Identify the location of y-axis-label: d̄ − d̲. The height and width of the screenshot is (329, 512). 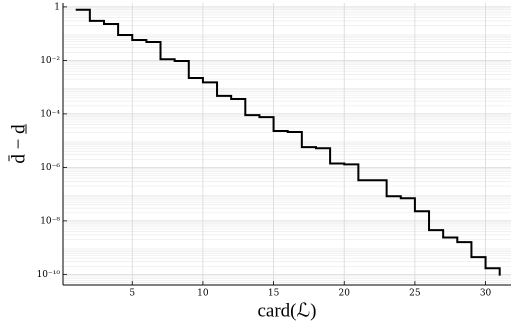
(18, 144).